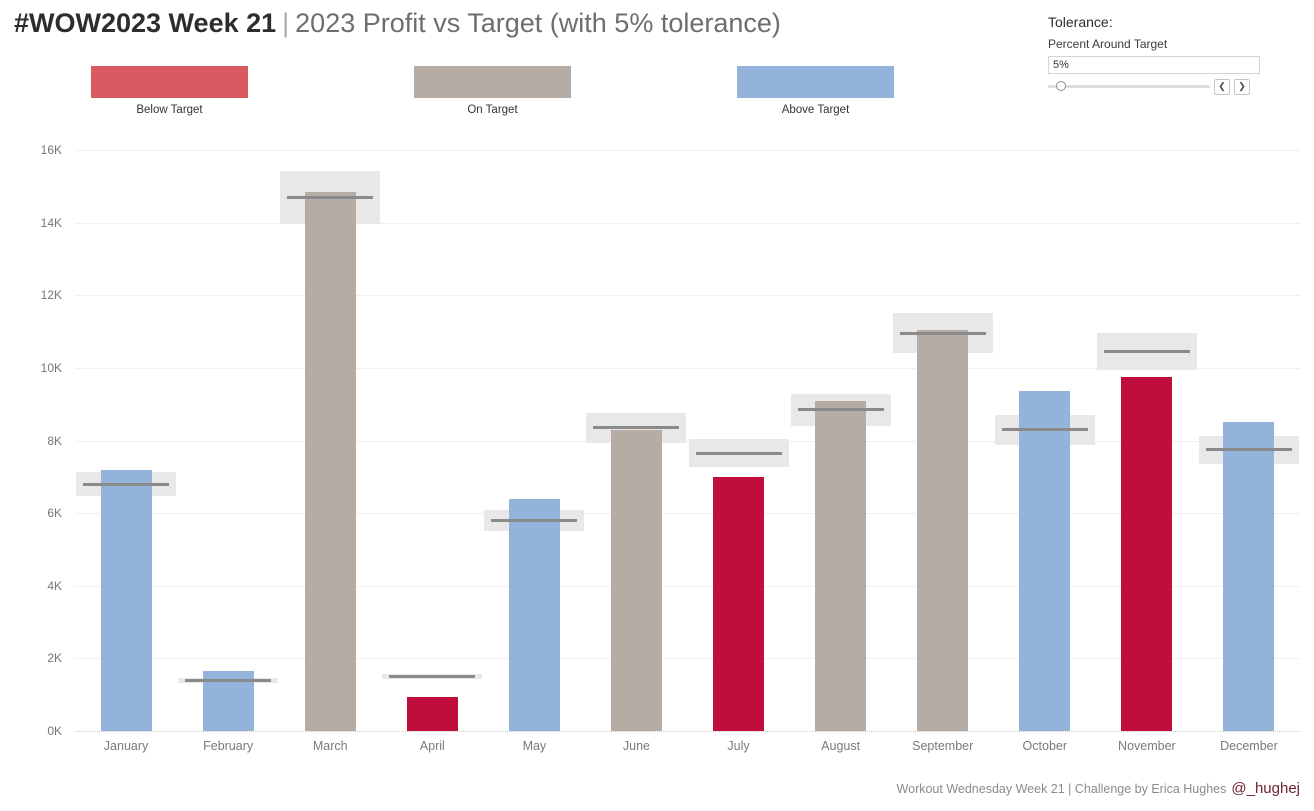  What do you see at coordinates (534, 746) in the screenshot?
I see `x-label-may: May` at bounding box center [534, 746].